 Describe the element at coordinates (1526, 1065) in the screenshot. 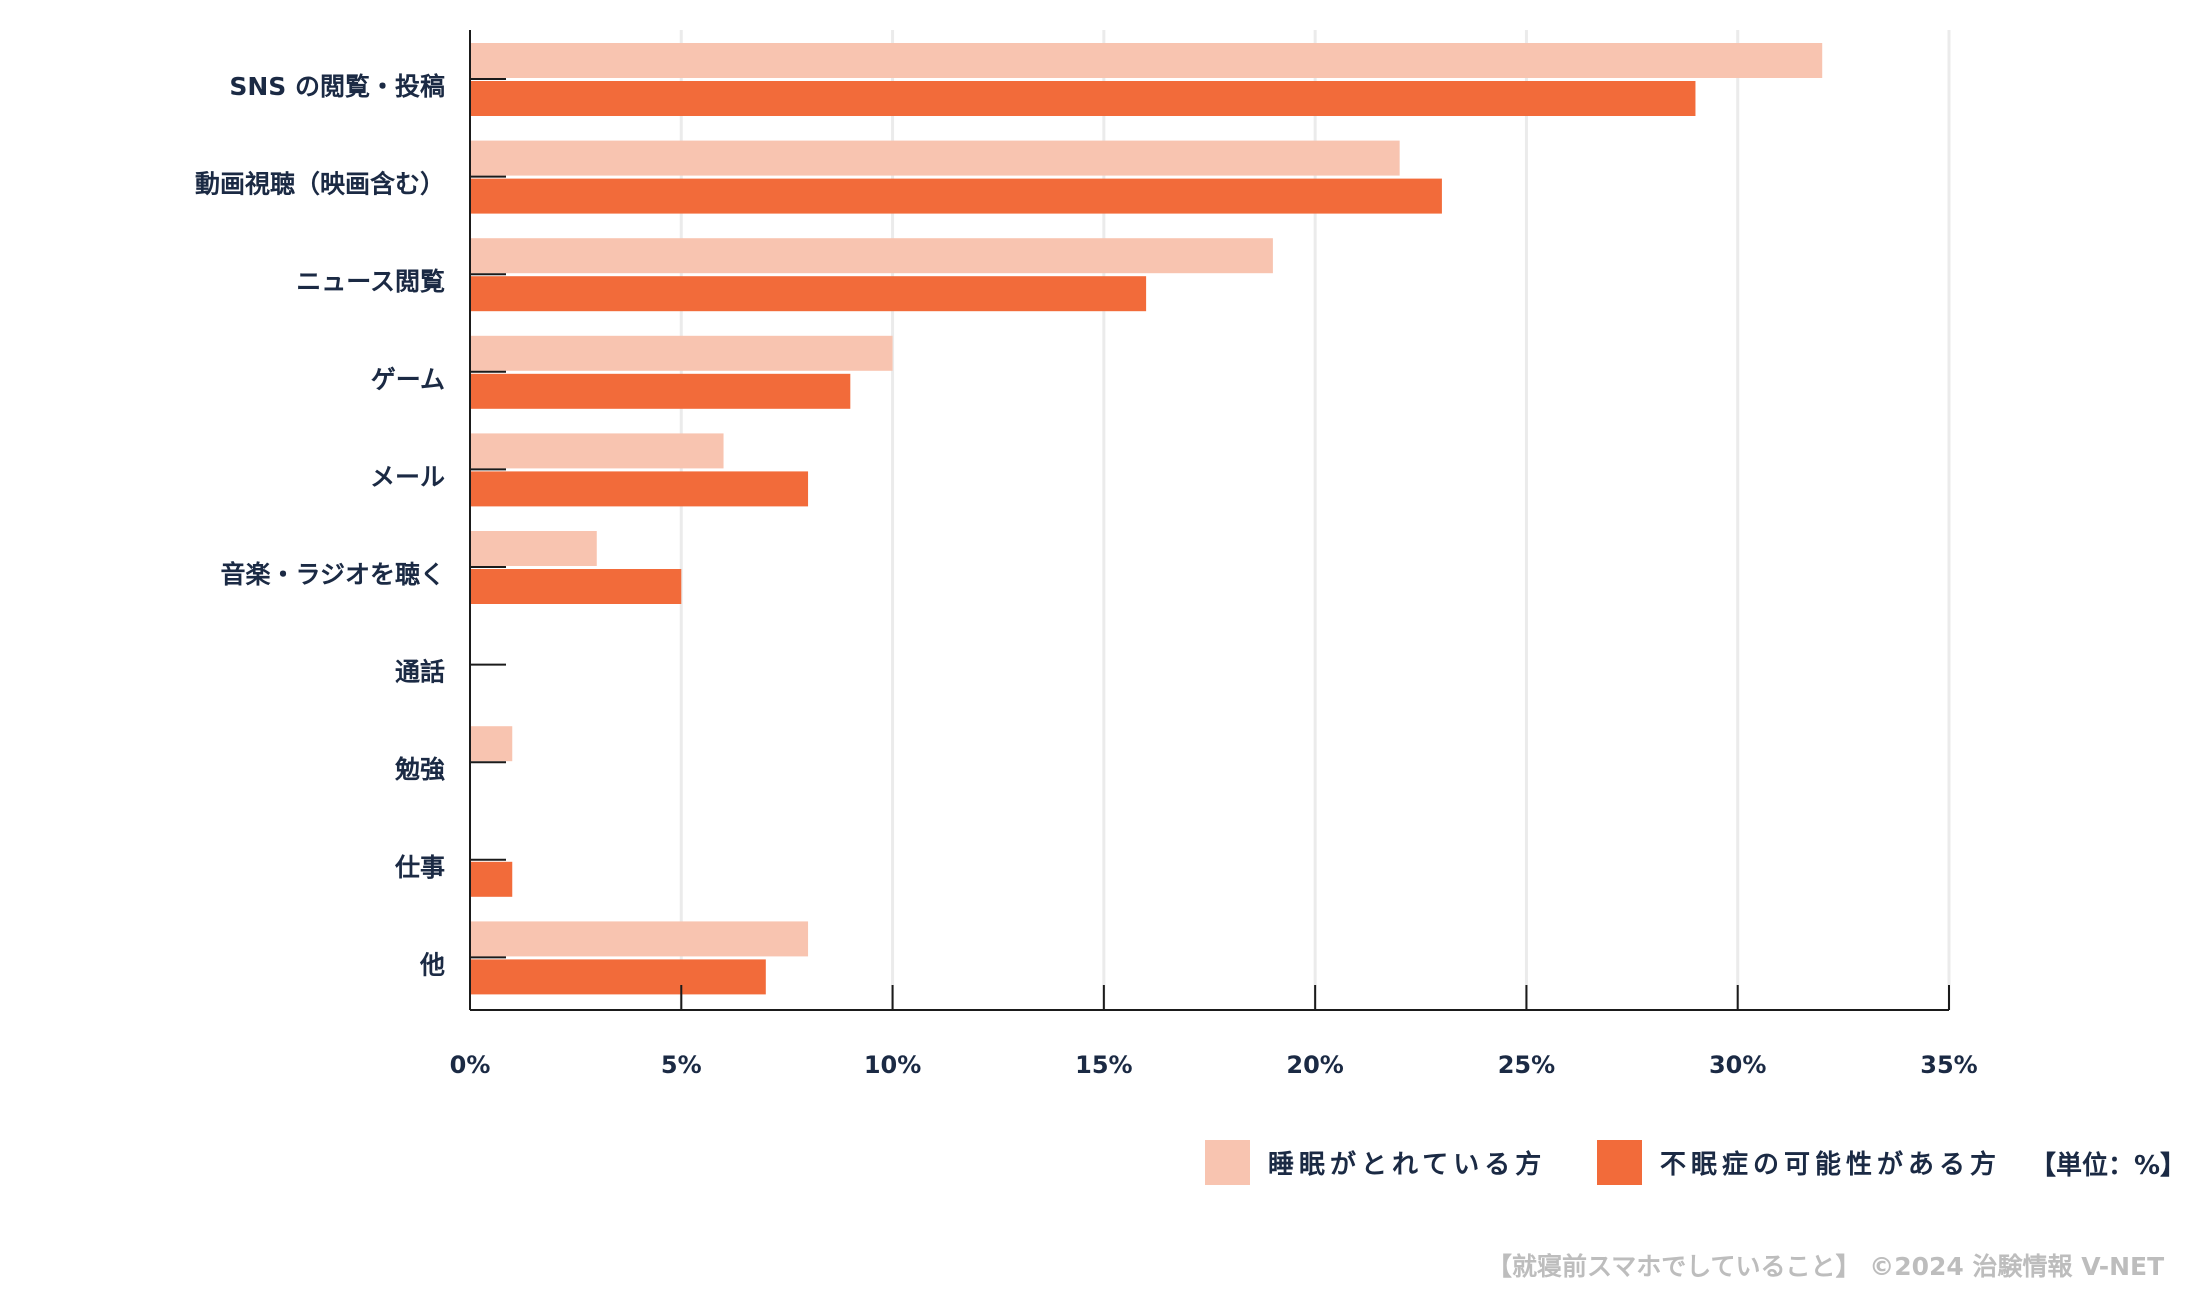

I see `x-tick-label: 25%` at that location.